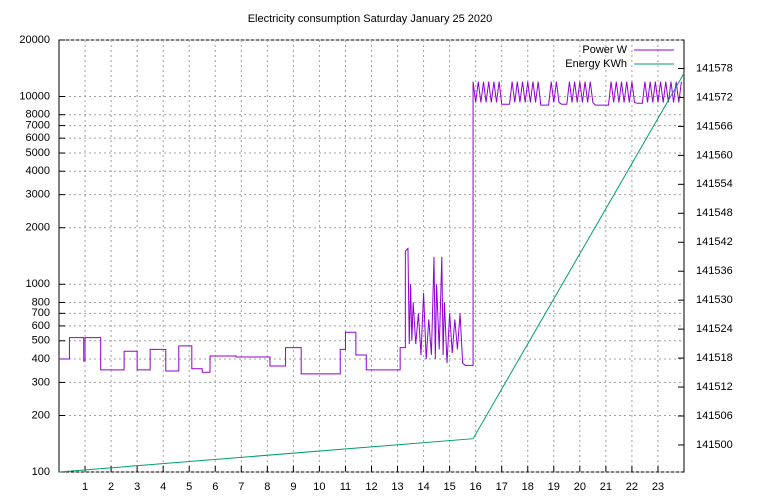  What do you see at coordinates (714, 213) in the screenshot?
I see `y2-tick-label: 141548` at bounding box center [714, 213].